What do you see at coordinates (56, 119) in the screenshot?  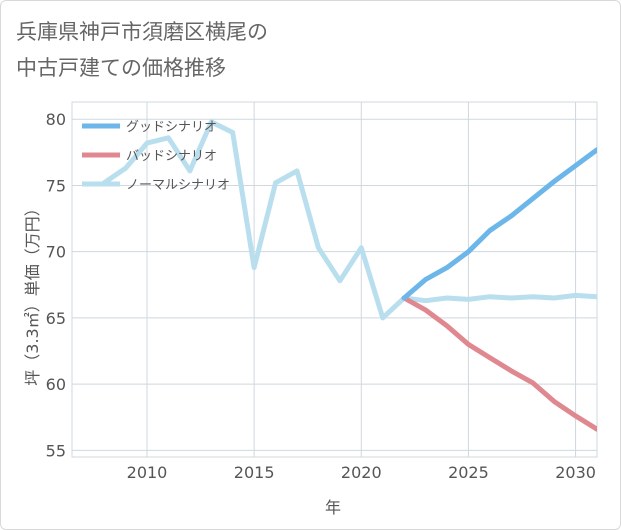 I see `y-tick-label: 80` at bounding box center [56, 119].